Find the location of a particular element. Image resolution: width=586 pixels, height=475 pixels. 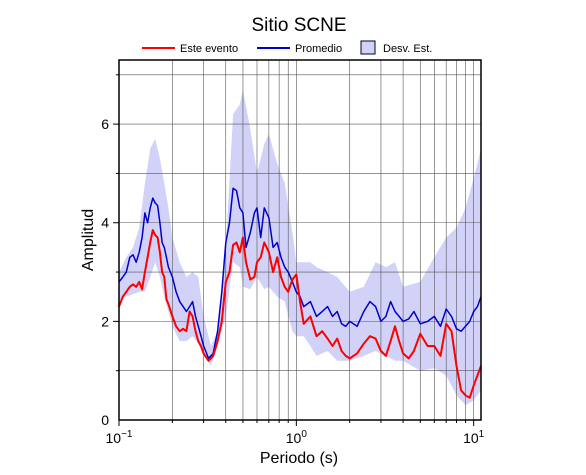

y-tick-label: 2 is located at coordinates (105, 321).